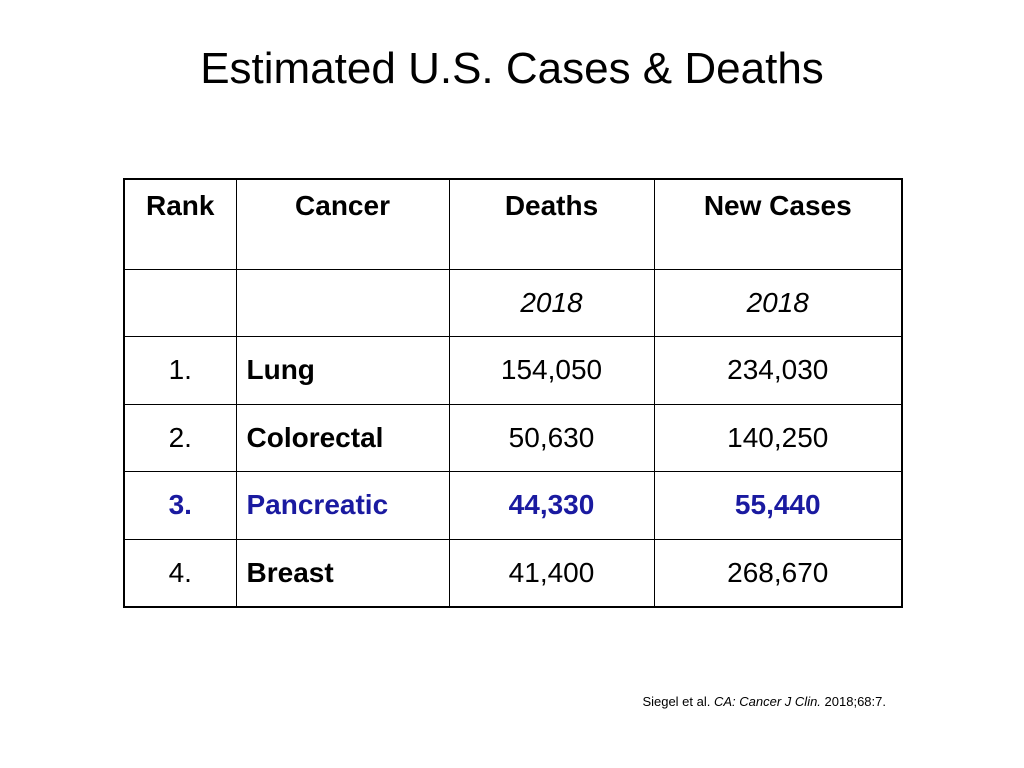 The height and width of the screenshot is (768, 1024). I want to click on header-rank: Rank, so click(180, 224).